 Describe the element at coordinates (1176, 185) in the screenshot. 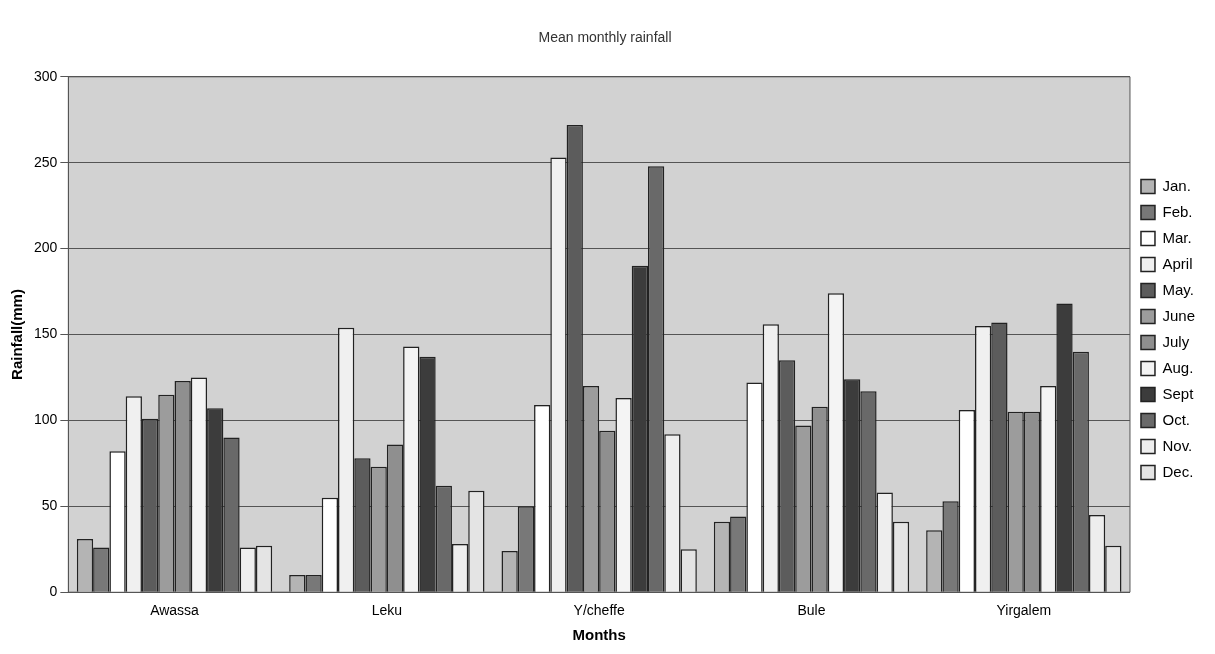

I see `legend-label: Jan.` at that location.